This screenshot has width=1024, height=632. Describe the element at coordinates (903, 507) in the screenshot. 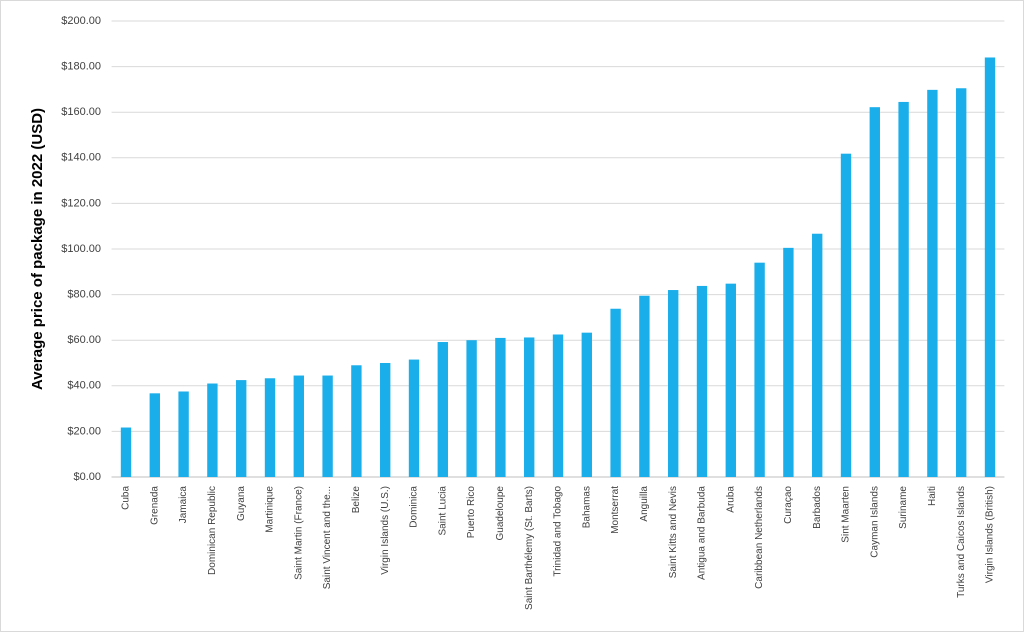

I see `x-tick-label: Suriname` at that location.